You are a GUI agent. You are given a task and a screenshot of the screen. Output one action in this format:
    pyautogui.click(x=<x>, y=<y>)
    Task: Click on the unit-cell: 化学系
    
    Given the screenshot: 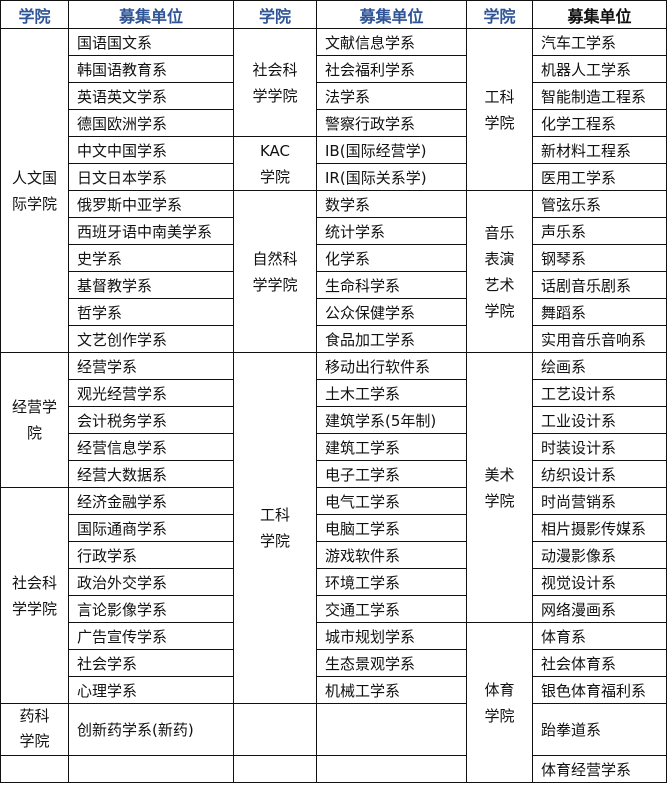 What is the action you would take?
    pyautogui.click(x=391, y=258)
    